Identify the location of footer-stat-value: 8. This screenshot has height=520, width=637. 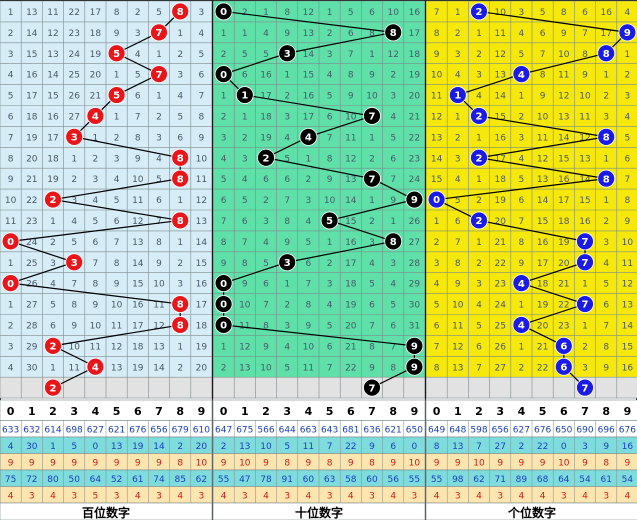
(330, 464).